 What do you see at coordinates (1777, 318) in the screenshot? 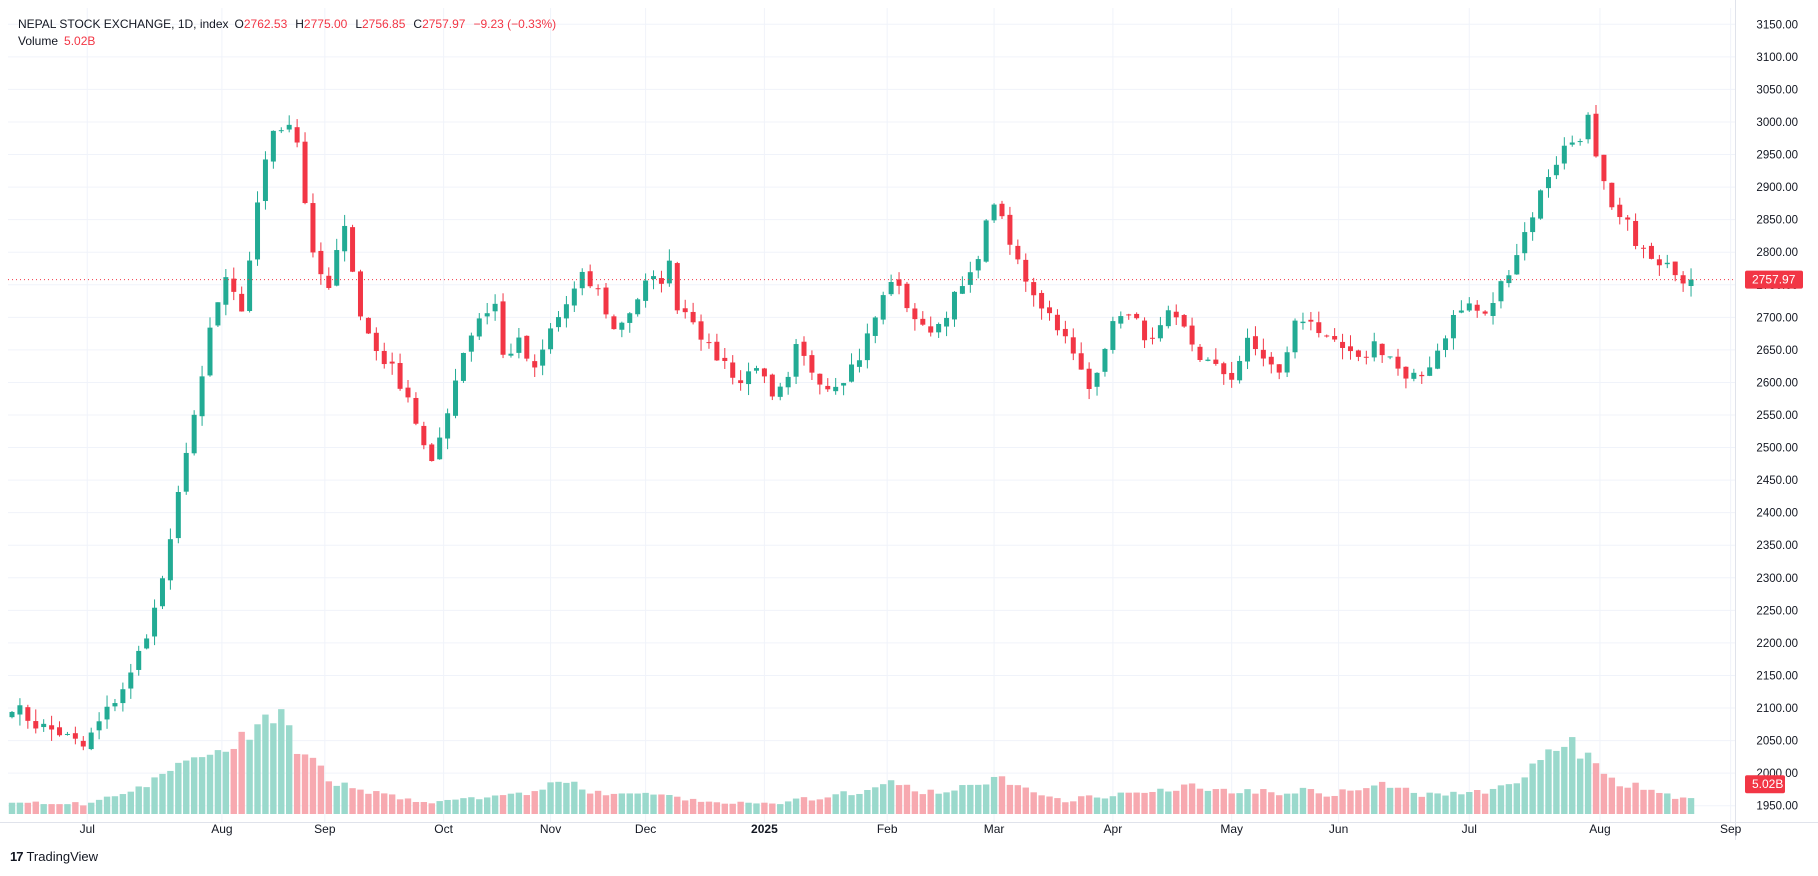
I see `price-tick-label: 2700.00` at bounding box center [1777, 318].